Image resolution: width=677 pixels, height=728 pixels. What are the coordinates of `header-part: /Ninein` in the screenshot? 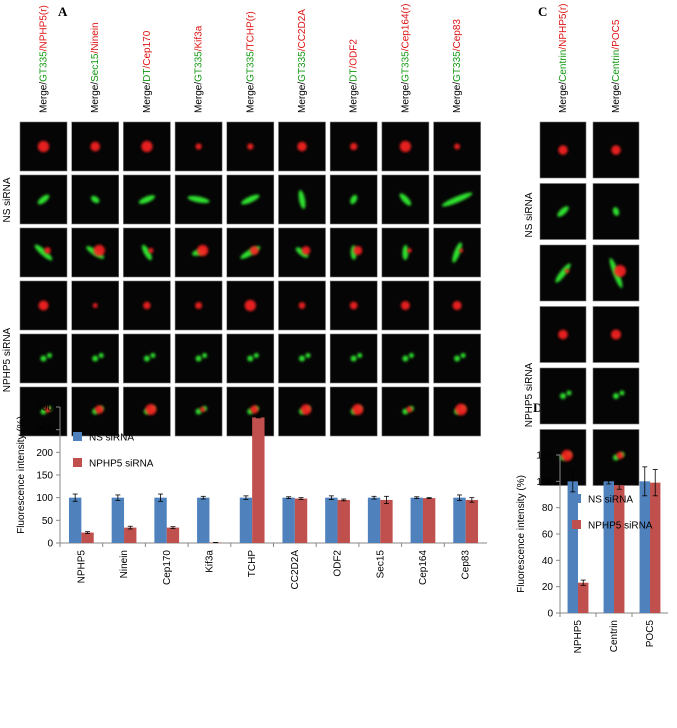 It's located at (95, 37).